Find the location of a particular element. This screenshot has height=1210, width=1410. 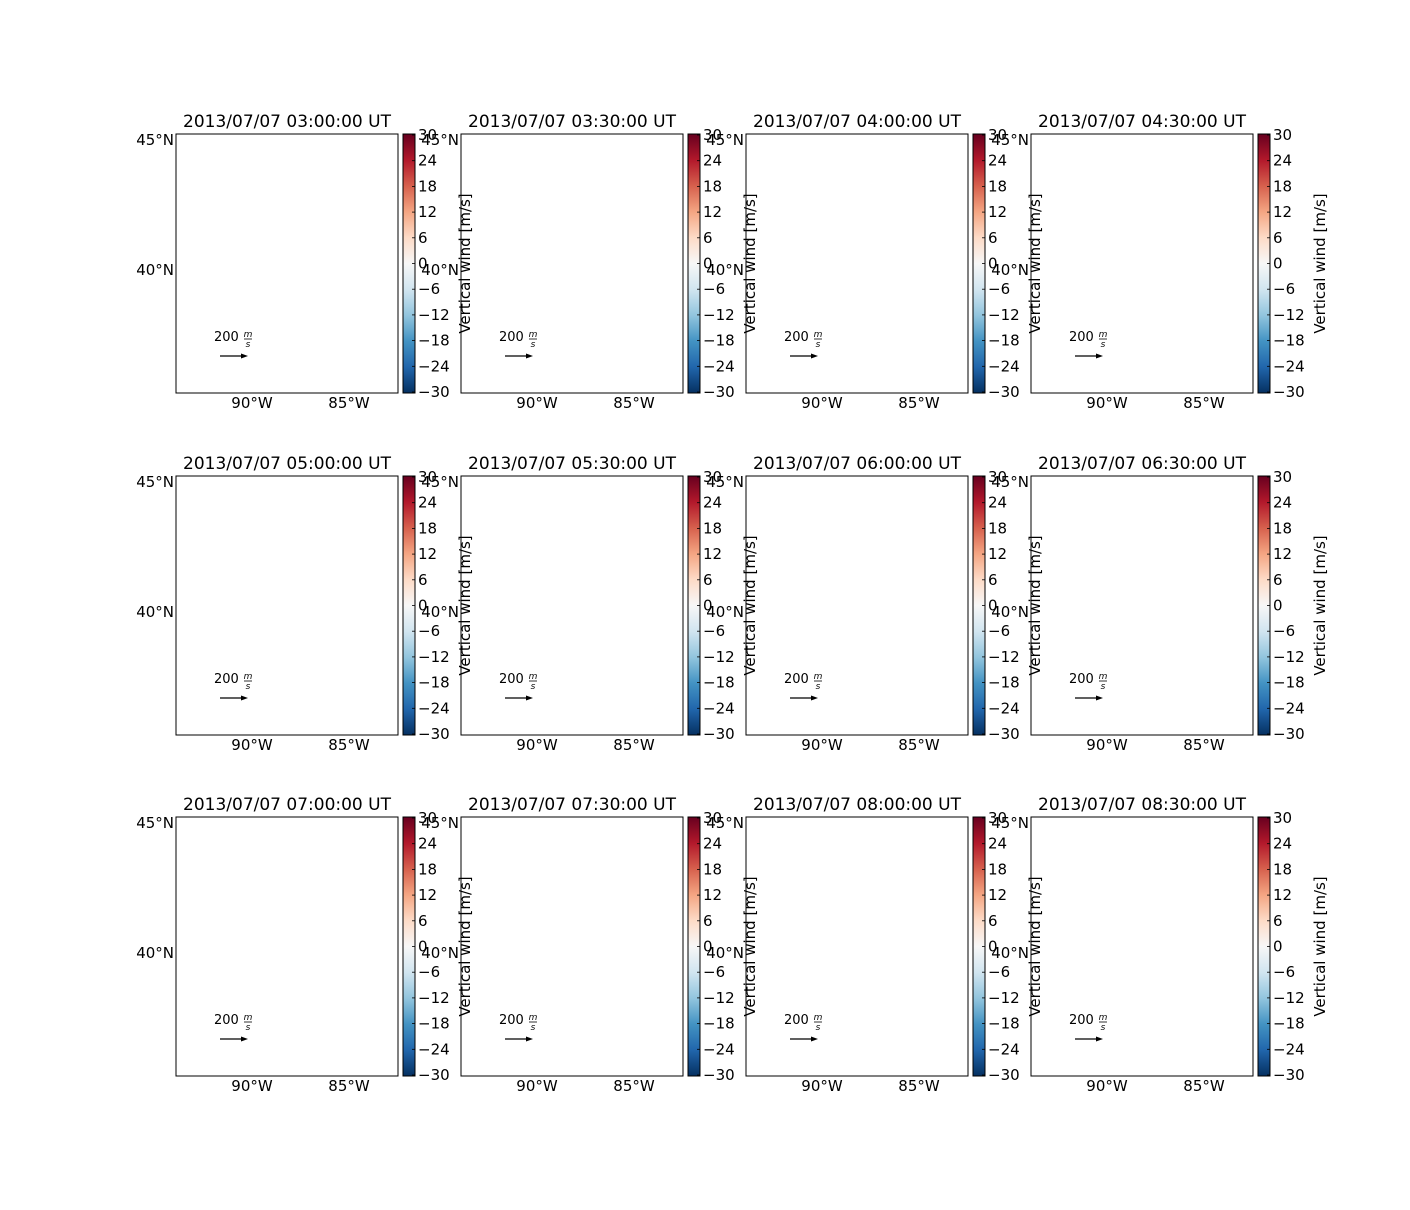

lon-tick-label: 85°W is located at coordinates (919, 403).